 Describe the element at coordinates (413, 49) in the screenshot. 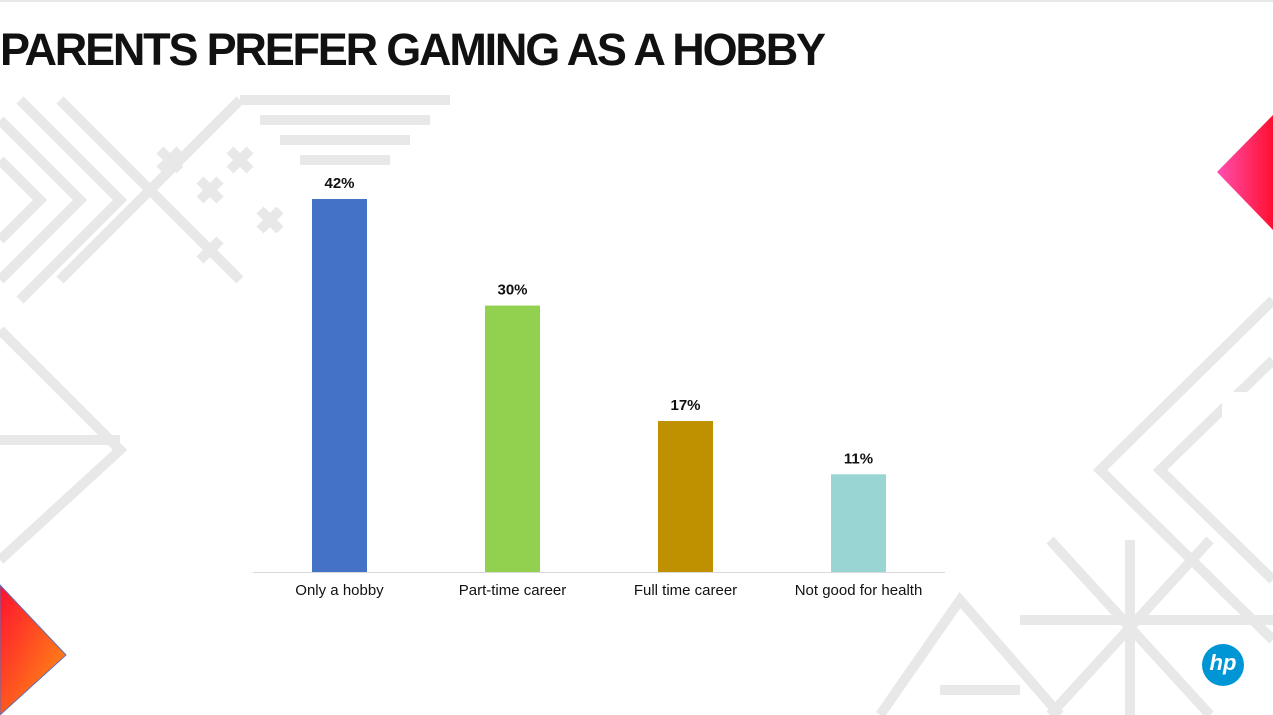

I see `chart-title: PARENTS PREFER GAMING AS A HOBBY` at that location.